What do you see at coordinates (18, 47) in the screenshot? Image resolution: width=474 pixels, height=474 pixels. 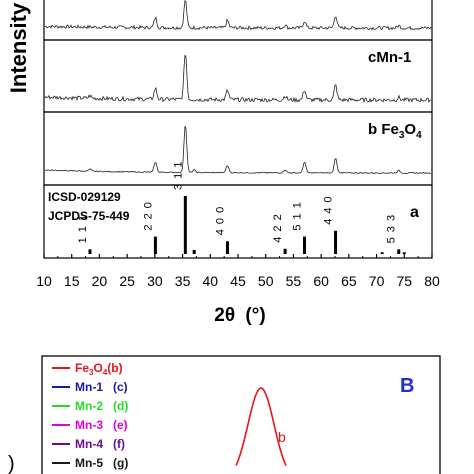 I see `y-axis-label: Intensity` at bounding box center [18, 47].